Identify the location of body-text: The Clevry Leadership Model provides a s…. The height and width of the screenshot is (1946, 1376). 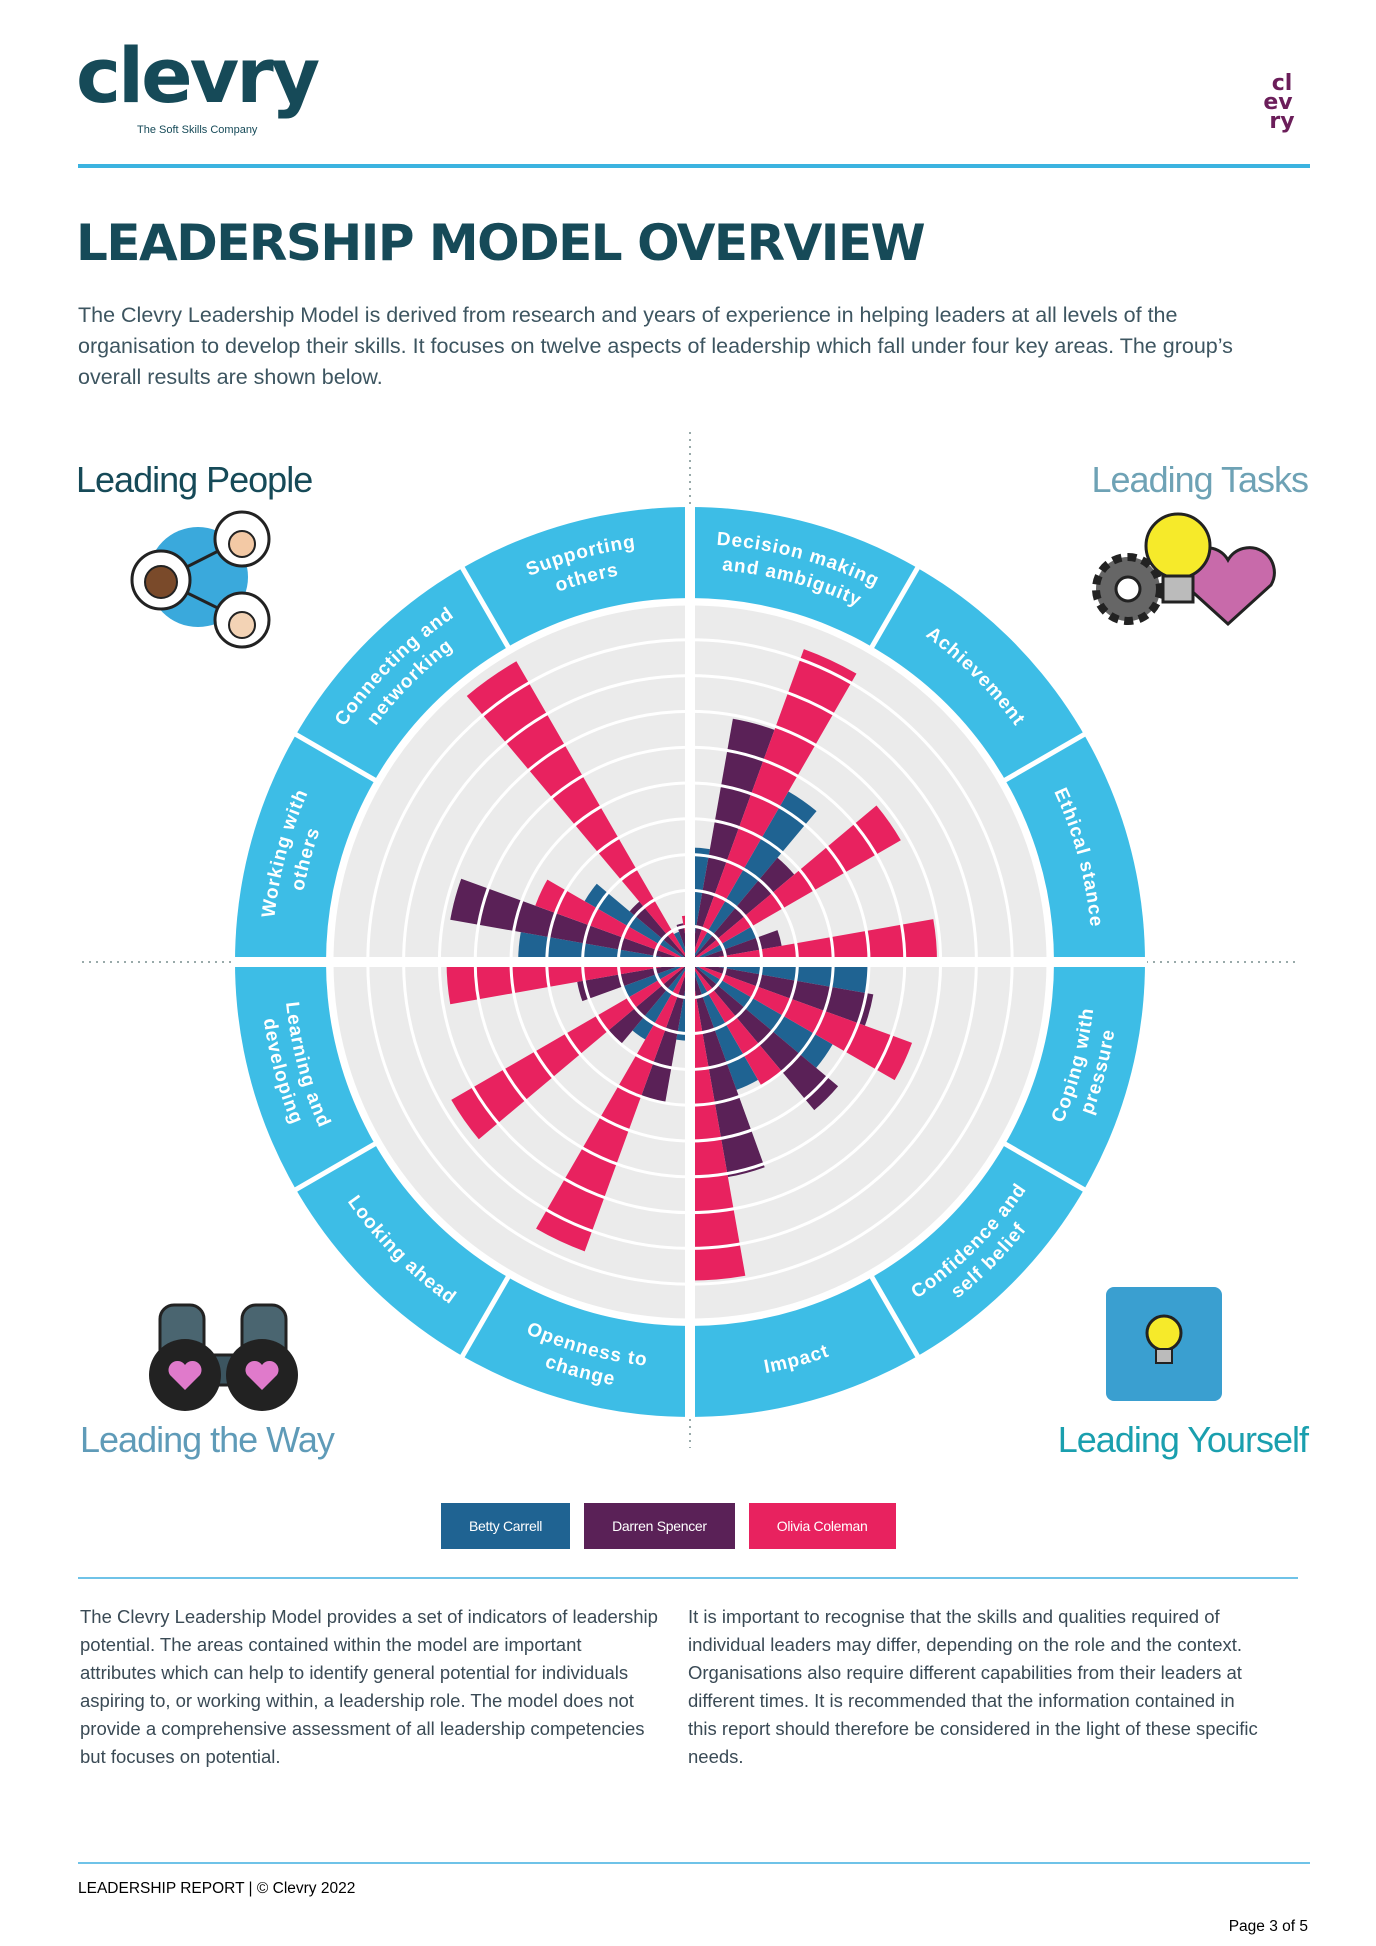
(369, 1686).